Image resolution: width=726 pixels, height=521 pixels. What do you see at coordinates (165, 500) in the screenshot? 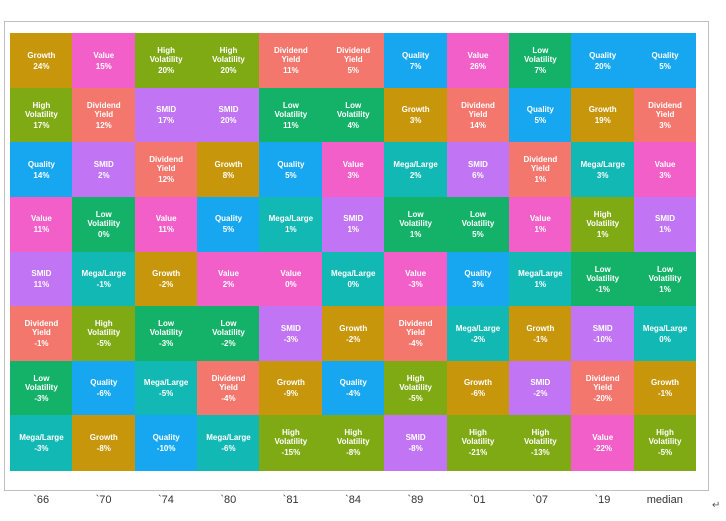
I see `x-tick-label: `74` at bounding box center [165, 500].